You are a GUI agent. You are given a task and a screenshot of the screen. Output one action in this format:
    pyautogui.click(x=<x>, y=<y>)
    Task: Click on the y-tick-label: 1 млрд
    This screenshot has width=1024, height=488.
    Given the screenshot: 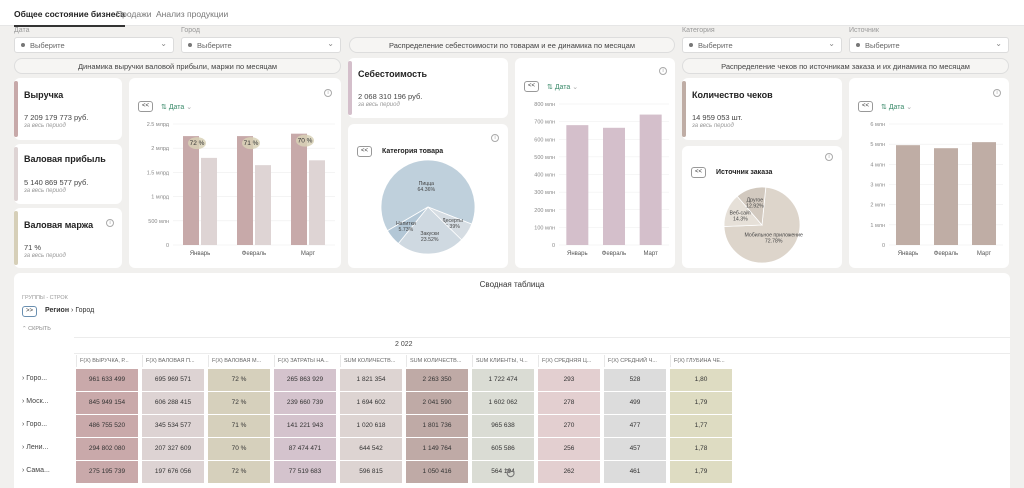 What is the action you would take?
    pyautogui.click(x=160, y=198)
    